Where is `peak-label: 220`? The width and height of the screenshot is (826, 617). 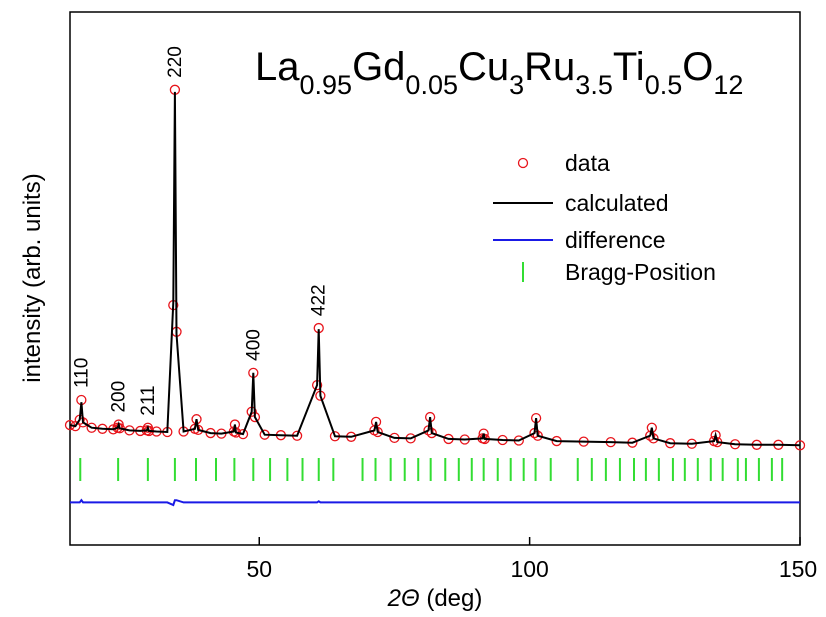 peak-label: 220 is located at coordinates (175, 62).